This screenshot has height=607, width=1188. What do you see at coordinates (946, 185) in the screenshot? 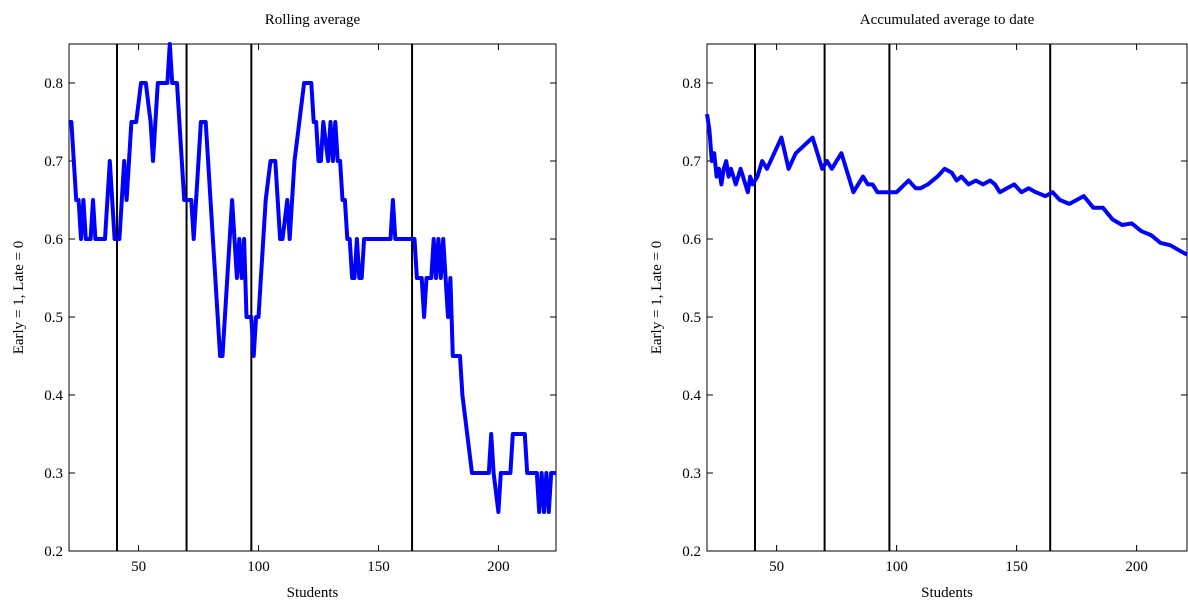
I see `data-line` at bounding box center [946, 185].